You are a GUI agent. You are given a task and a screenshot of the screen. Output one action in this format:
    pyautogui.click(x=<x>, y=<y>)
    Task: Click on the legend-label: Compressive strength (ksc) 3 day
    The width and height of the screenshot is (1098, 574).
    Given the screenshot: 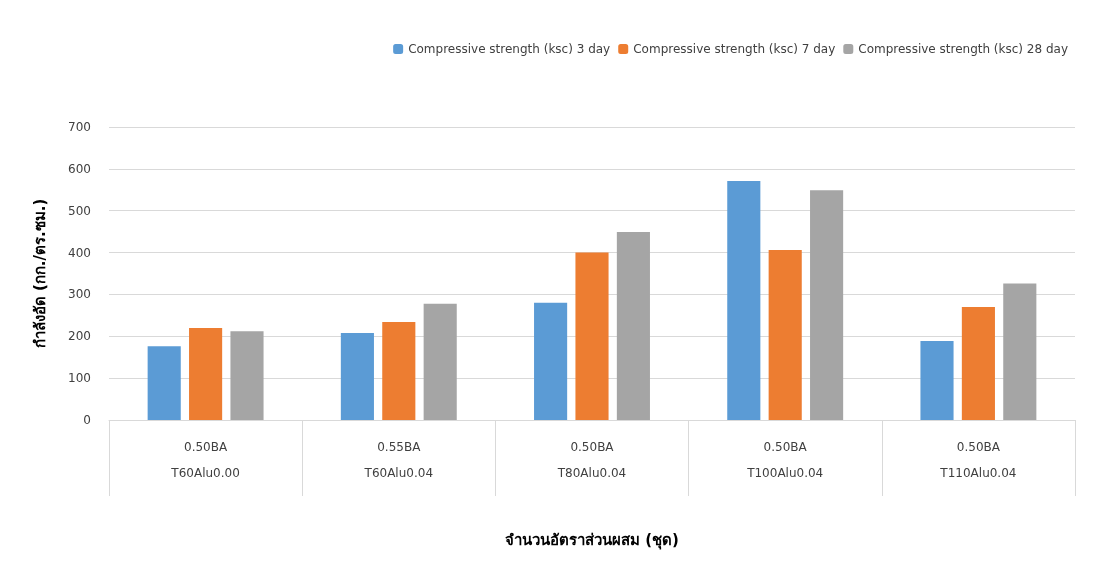 What is the action you would take?
    pyautogui.click(x=509, y=49)
    